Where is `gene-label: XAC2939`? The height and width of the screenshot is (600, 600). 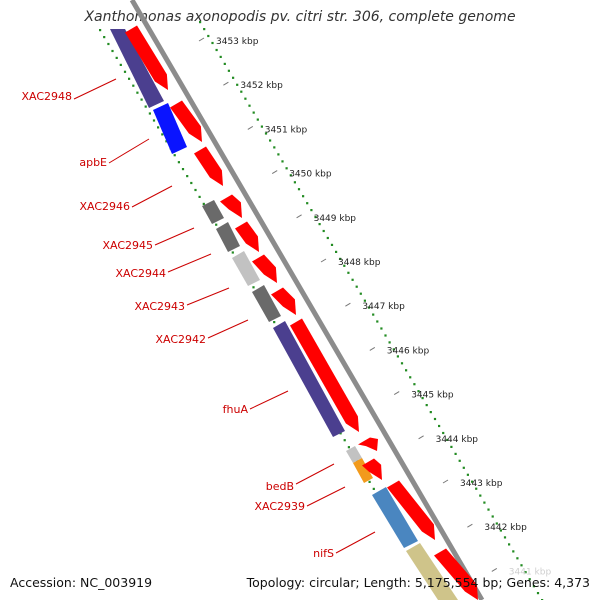
gene-label: XAC2939 is located at coordinates (279, 506).